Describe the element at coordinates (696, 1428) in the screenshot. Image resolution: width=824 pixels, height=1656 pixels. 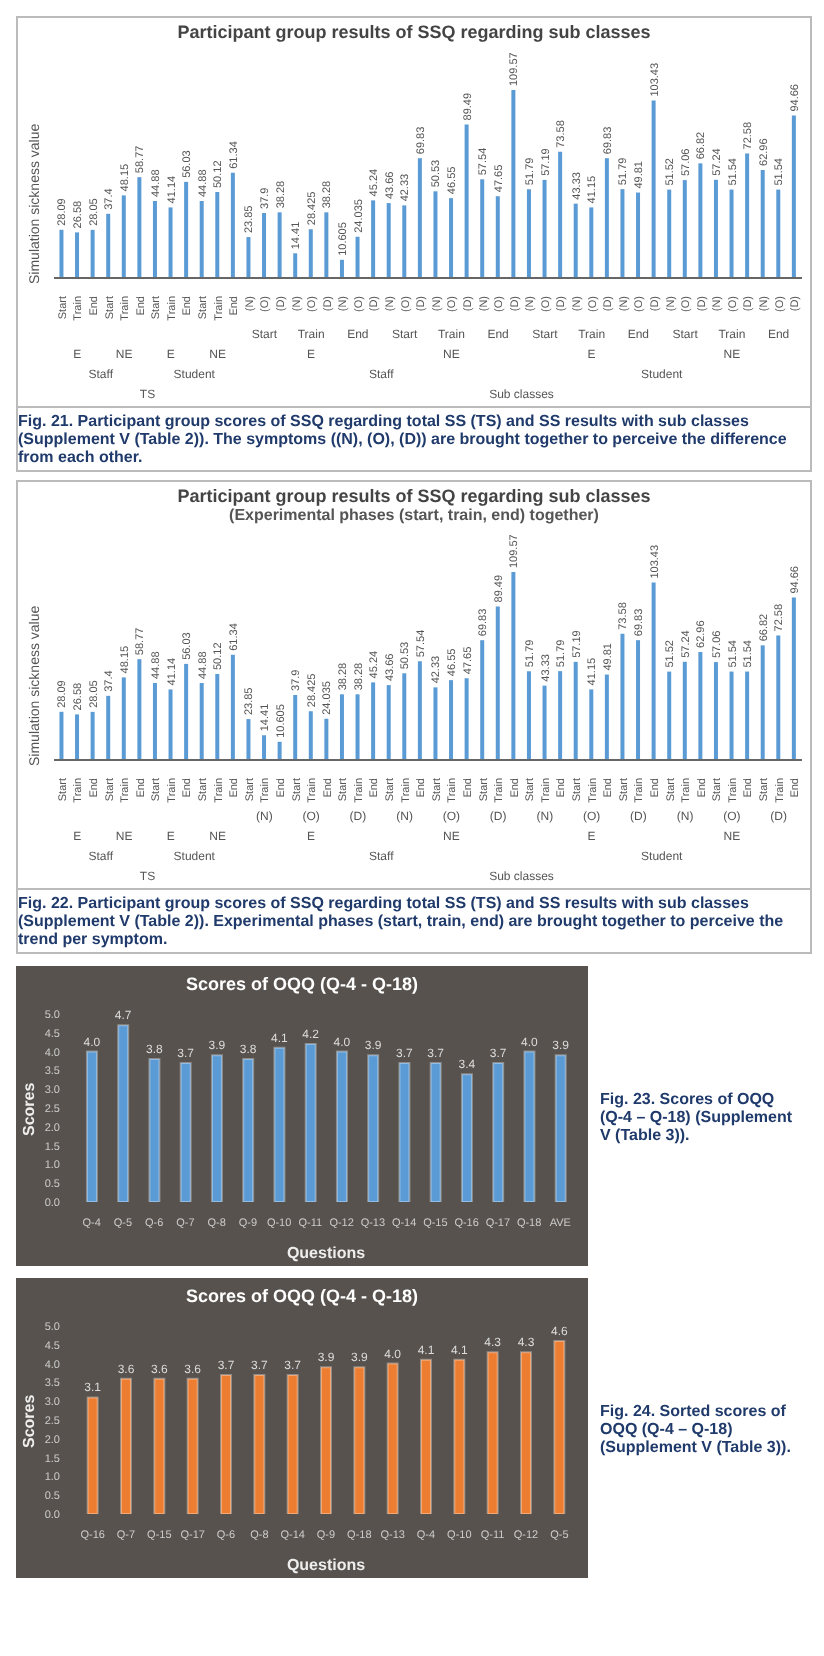
I see `caption: Fig. 24. Sorted scores of OQQ (Q-4 – Q-18) (Supplement V (Table 3)).` at that location.